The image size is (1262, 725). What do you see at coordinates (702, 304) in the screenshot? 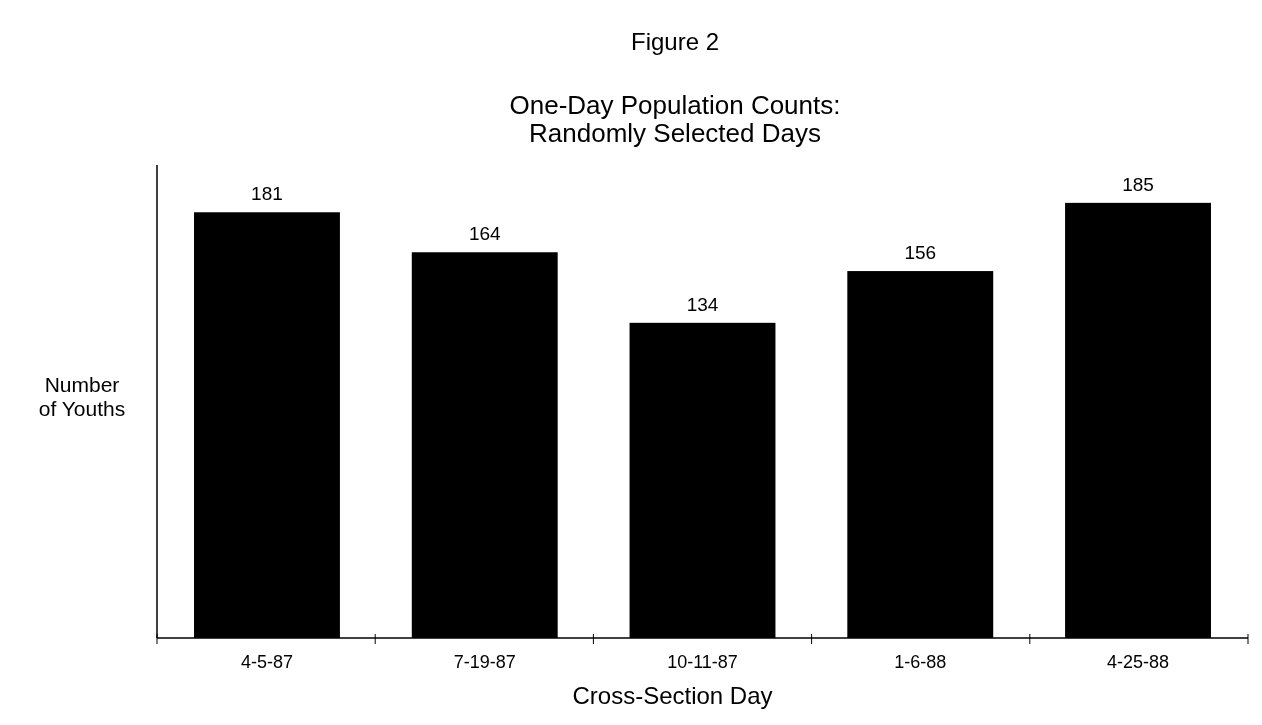
I see `data-label: 134` at bounding box center [702, 304].